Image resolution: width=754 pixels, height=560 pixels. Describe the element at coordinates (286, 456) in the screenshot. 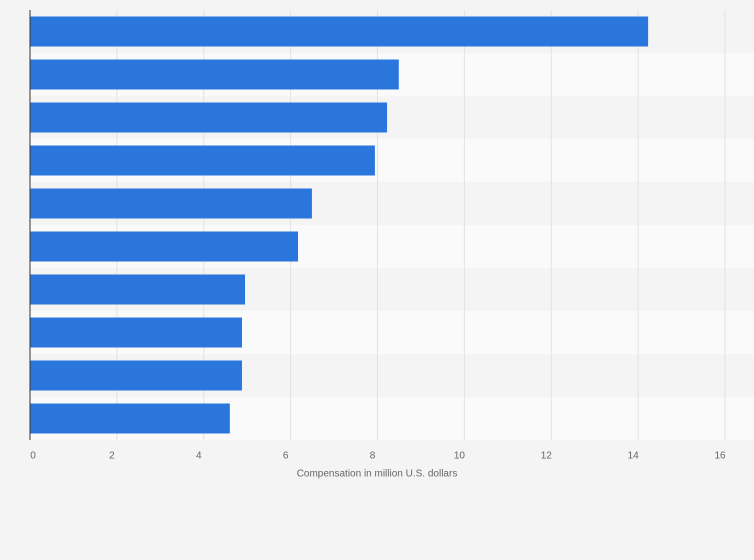

I see `x-tick-label: 6` at that location.